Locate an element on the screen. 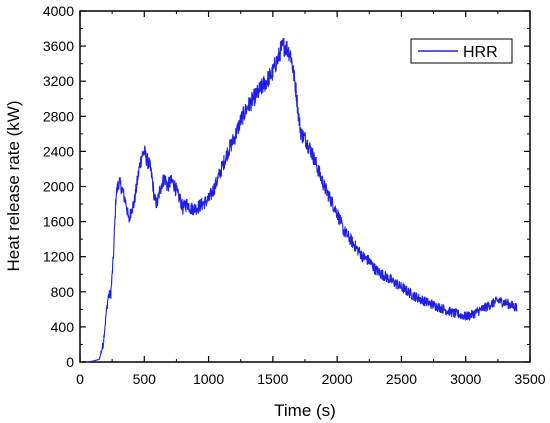  x-tick-label: 2500 is located at coordinates (401, 379).